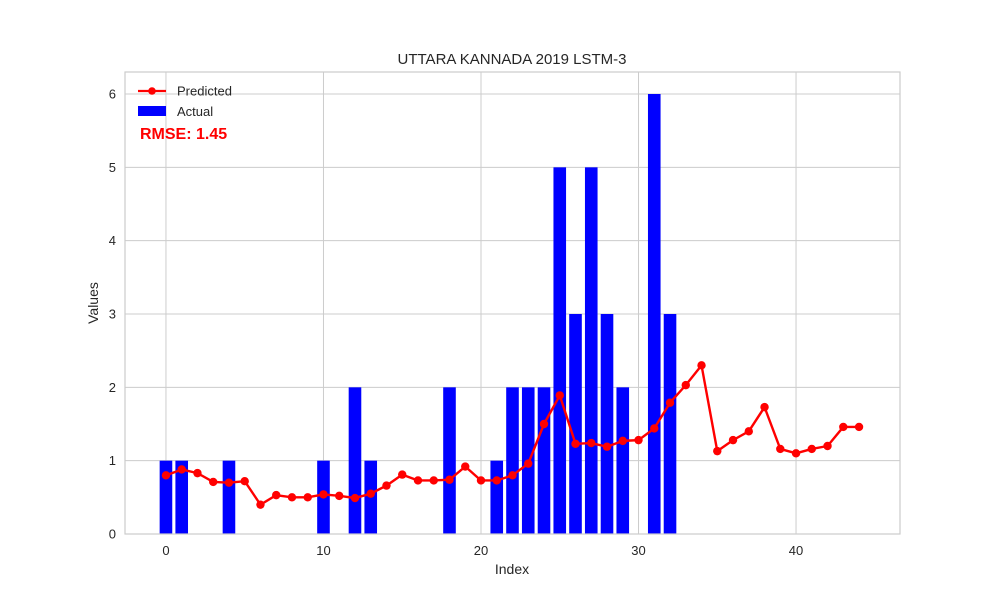 The width and height of the screenshot is (1000, 605). I want to click on y-tick-label: 5, so click(112, 167).